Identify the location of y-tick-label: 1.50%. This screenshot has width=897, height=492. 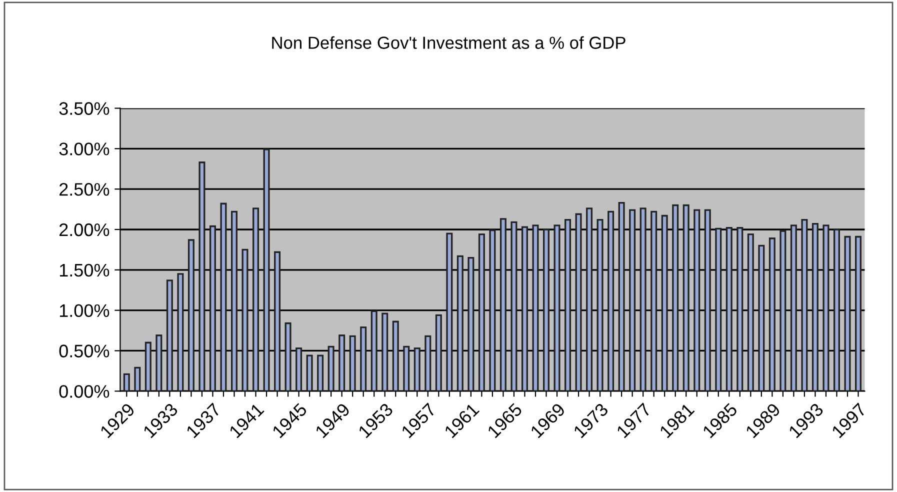
(85, 270).